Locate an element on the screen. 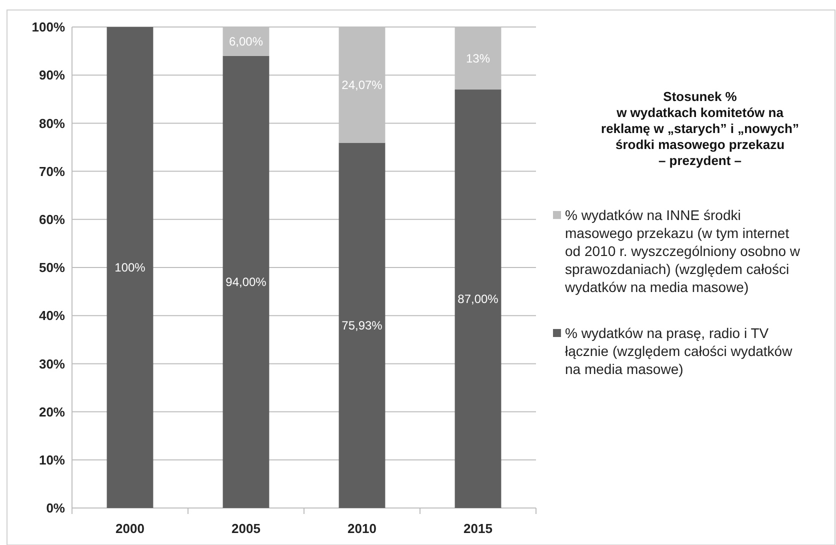  y-tick-label: 50% is located at coordinates (52, 268).